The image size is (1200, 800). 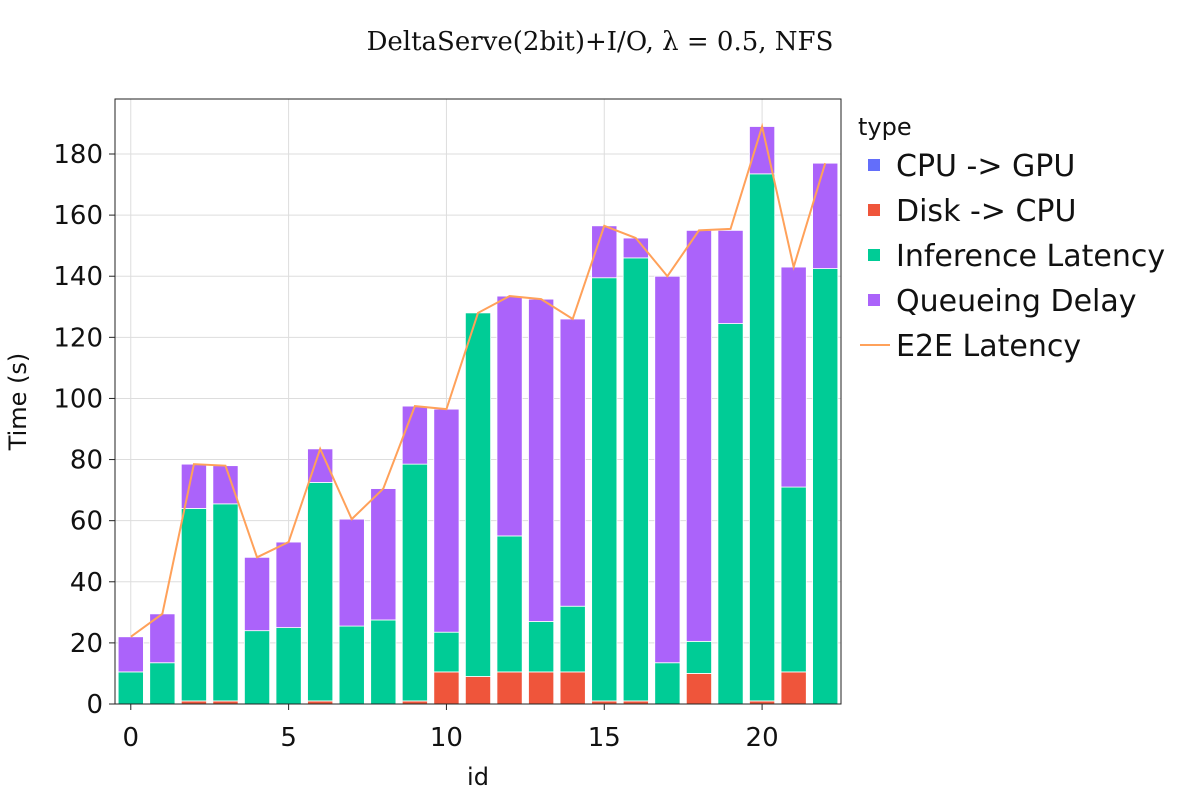 I want to click on legend-swatch-queueing-delay, so click(x=874, y=300).